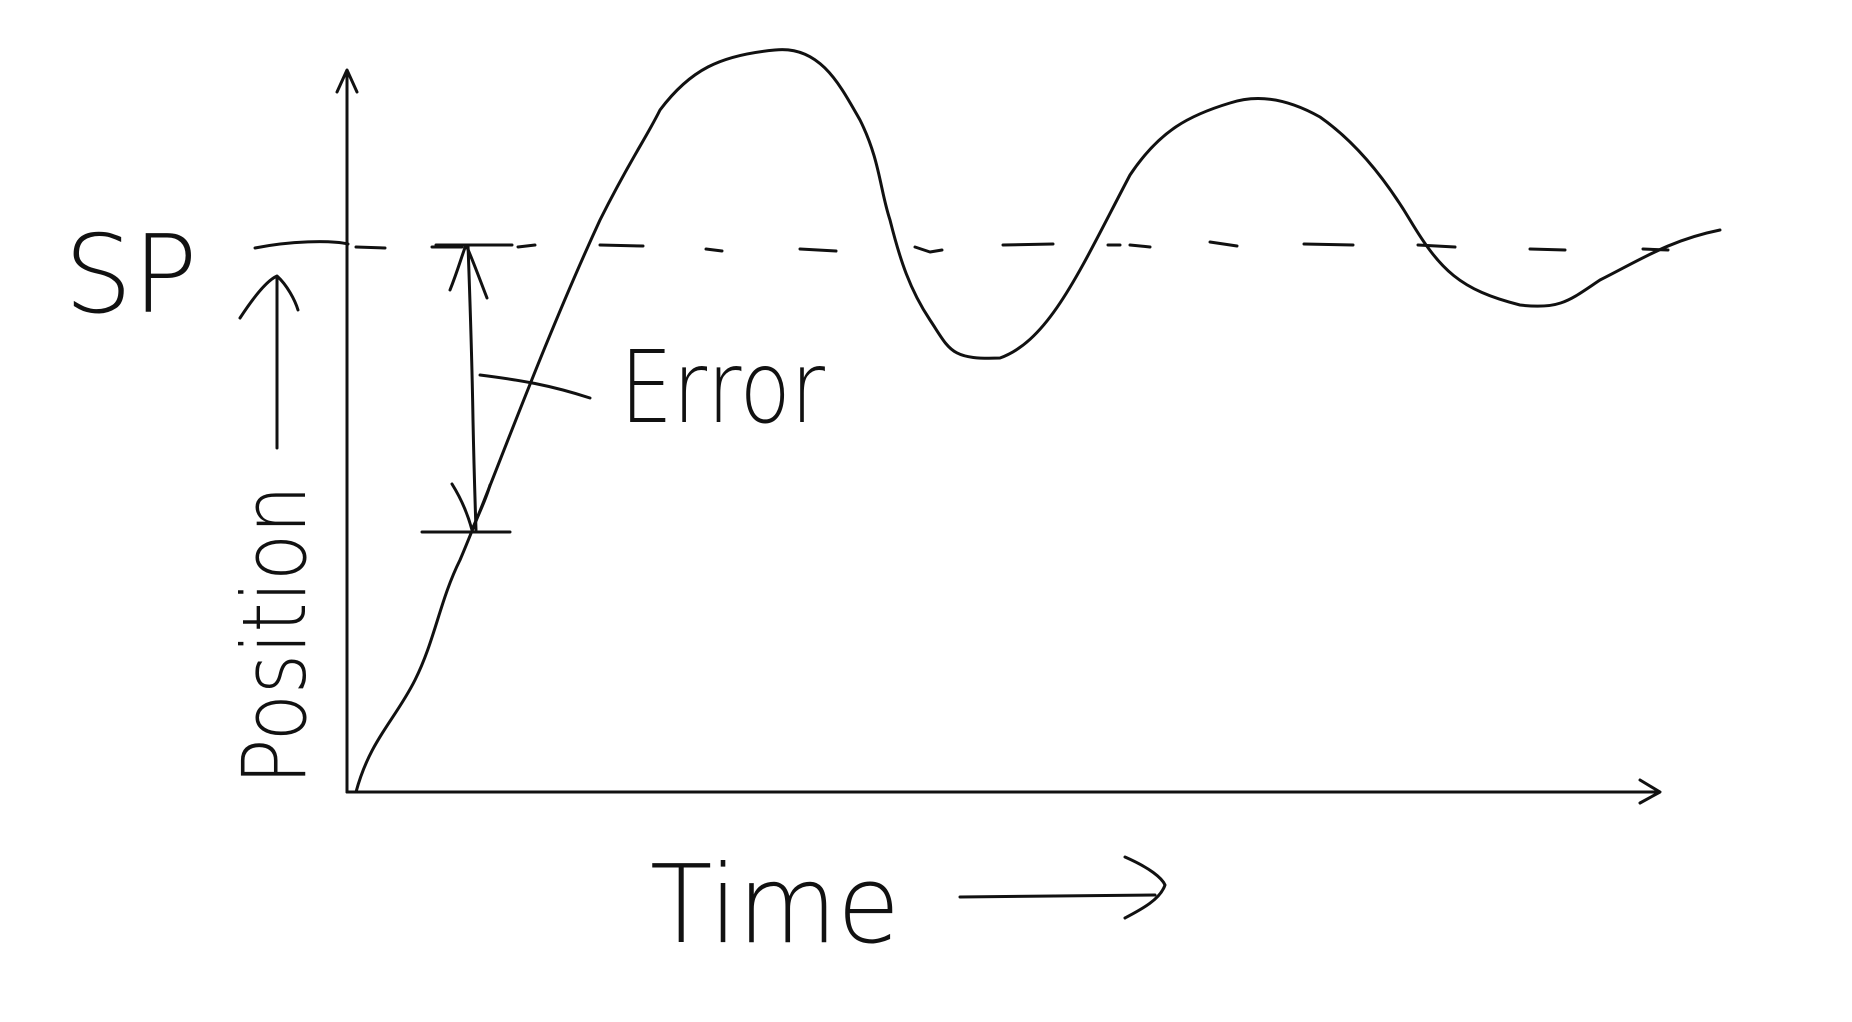 This screenshot has height=1022, width=1852. Describe the element at coordinates (1650, 791) in the screenshot. I see `x-axis-arrowhead` at that location.